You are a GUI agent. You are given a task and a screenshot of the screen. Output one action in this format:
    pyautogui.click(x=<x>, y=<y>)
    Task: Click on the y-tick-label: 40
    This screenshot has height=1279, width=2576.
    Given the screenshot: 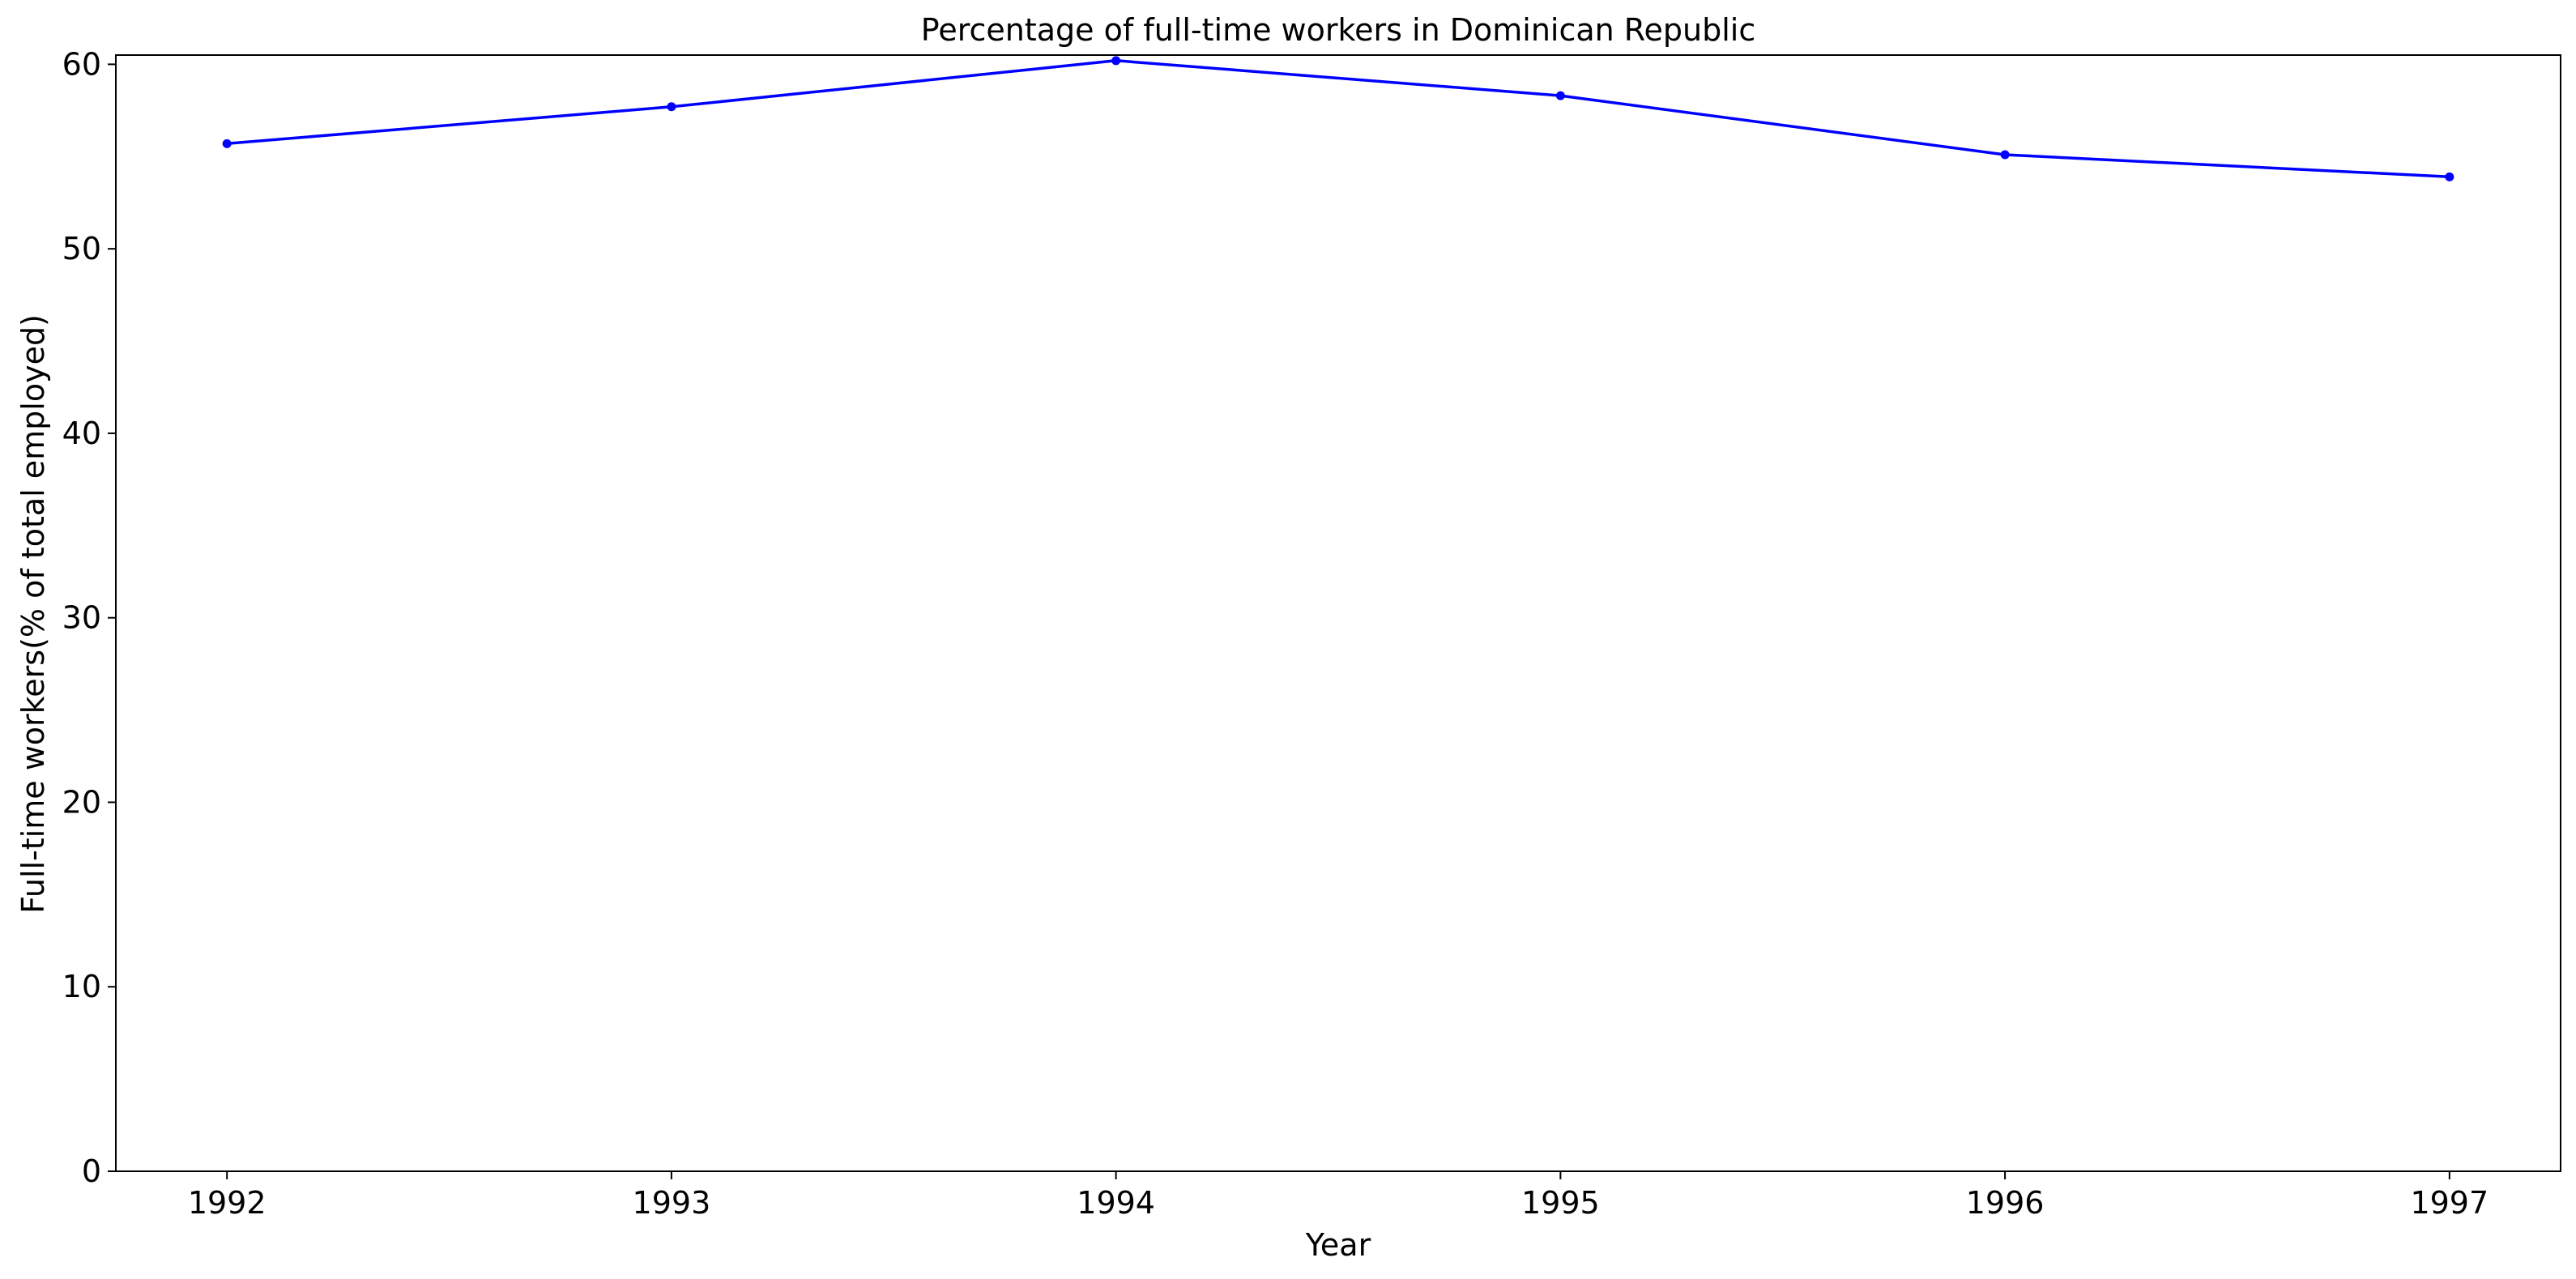 What is the action you would take?
    pyautogui.click(x=81, y=433)
    